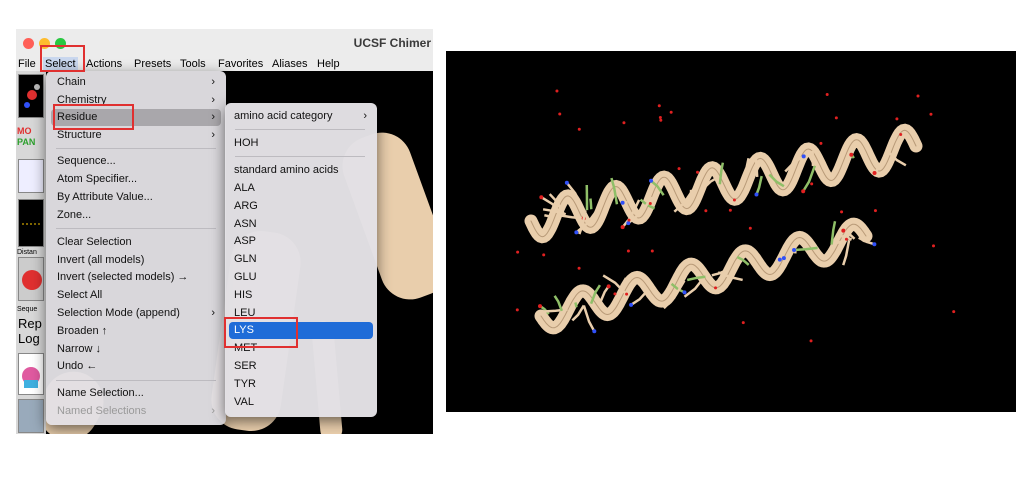  What do you see at coordinates (136, 100) in the screenshot?
I see `menu-item-chemistry: Chemistry ›` at bounding box center [136, 100].